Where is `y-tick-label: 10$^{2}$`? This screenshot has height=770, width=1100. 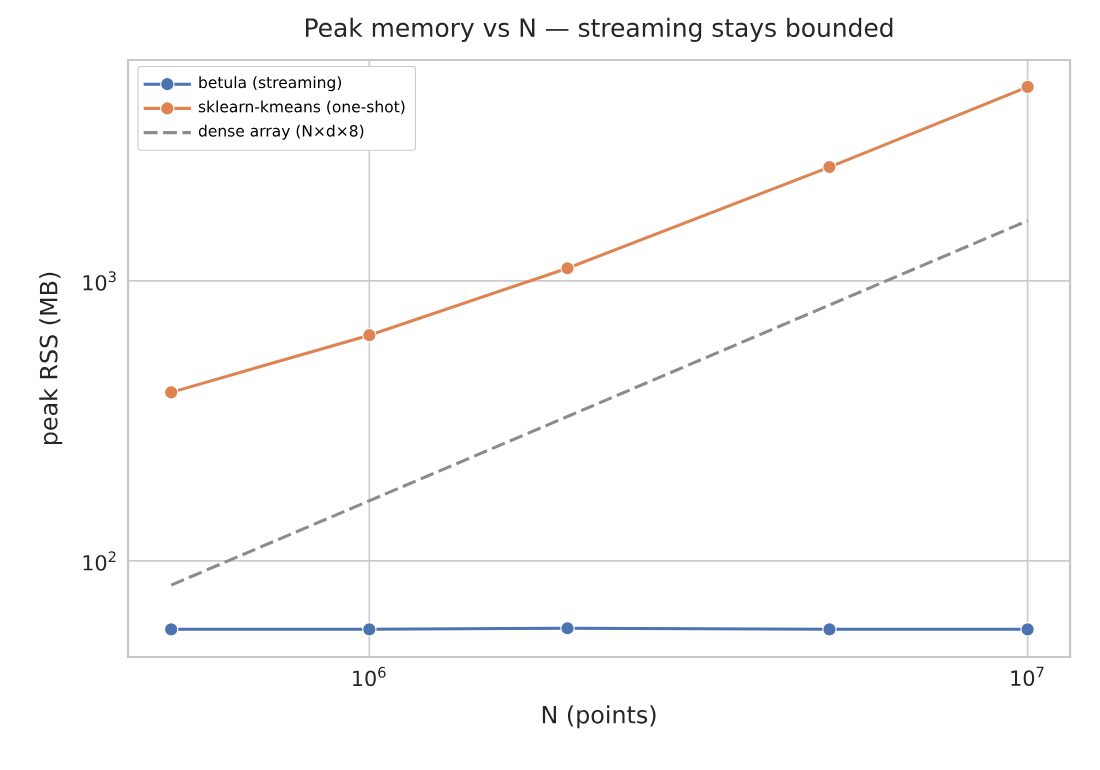 y-tick-label: 10$^{2}$ is located at coordinates (99, 561).